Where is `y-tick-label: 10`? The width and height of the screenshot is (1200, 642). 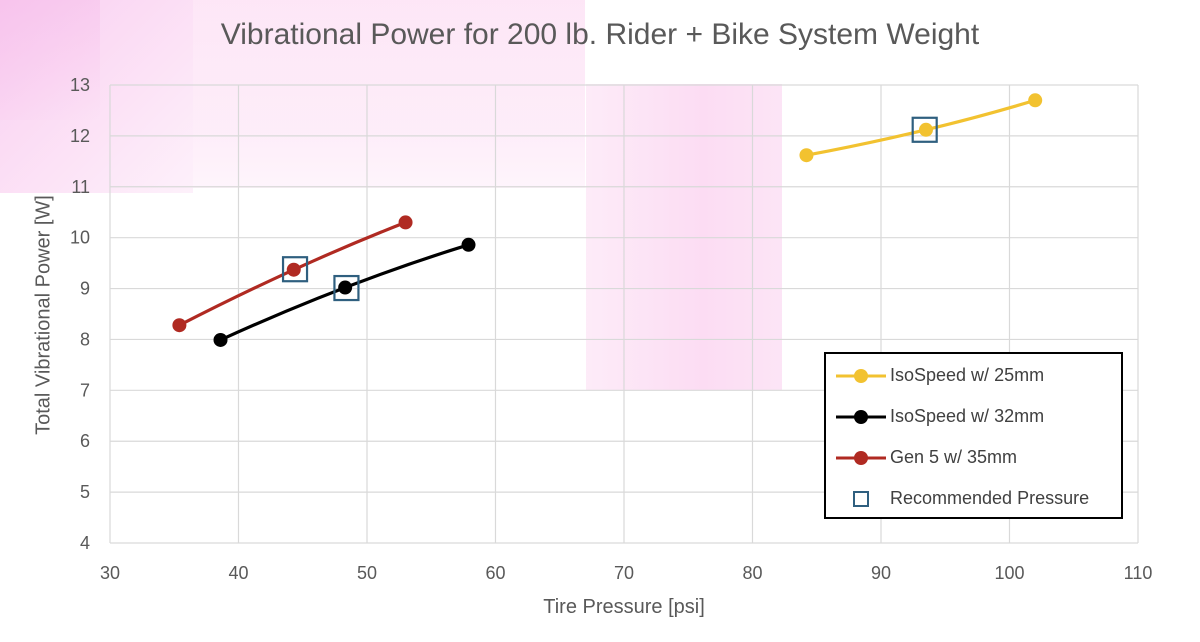 y-tick-label: 10 is located at coordinates (80, 238).